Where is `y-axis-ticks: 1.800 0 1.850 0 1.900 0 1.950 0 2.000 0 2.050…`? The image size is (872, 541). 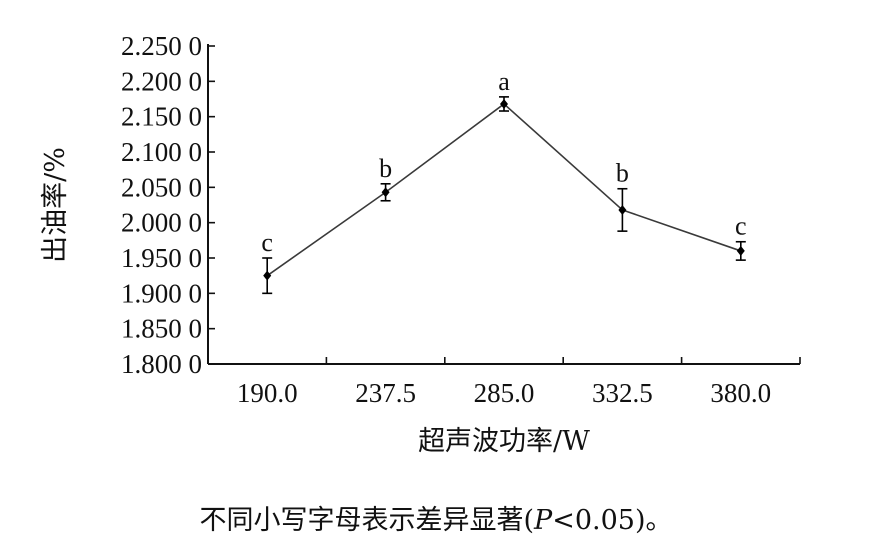
y-axis-ticks: 1.800 0 1.850 0 1.900 0 1.950 0 2.000 0 2.050… is located at coordinates (168, 205).